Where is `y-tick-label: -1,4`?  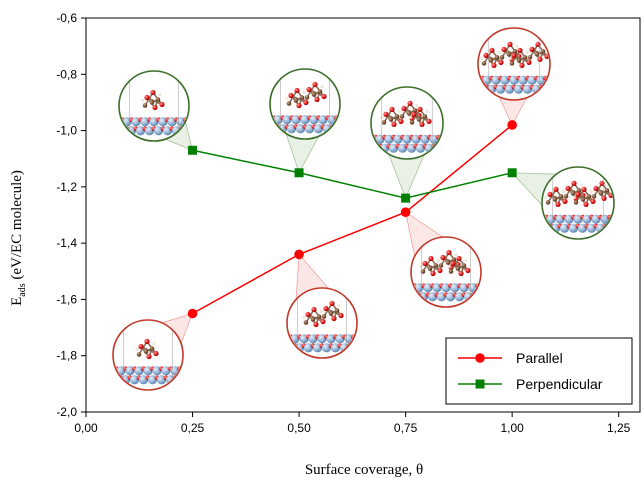
y-tick-label: -1,4 is located at coordinates (66, 243).